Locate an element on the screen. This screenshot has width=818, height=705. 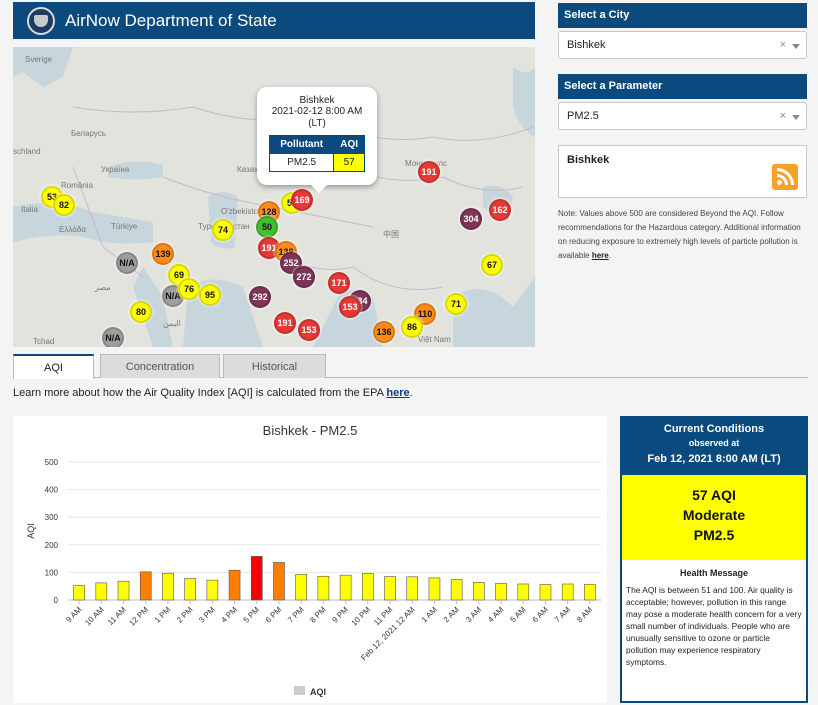
x-tick-label: 10 AM is located at coordinates (94, 616).